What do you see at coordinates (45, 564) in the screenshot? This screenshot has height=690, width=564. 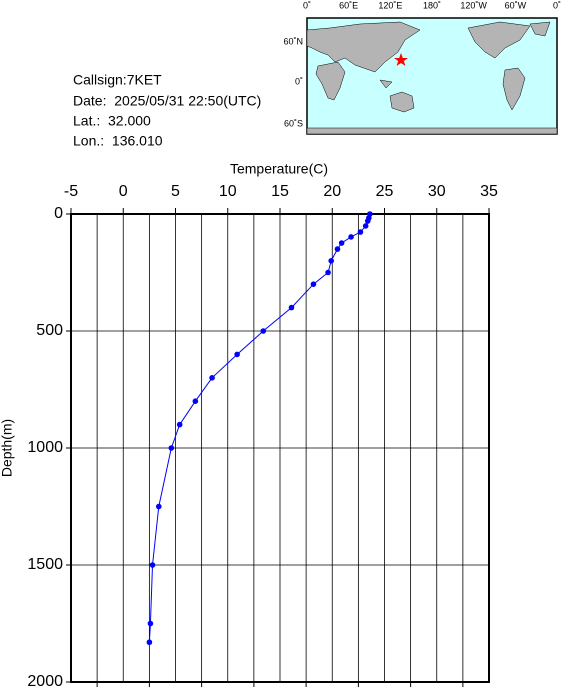 I see `y-tick-label: 1500` at bounding box center [45, 564].